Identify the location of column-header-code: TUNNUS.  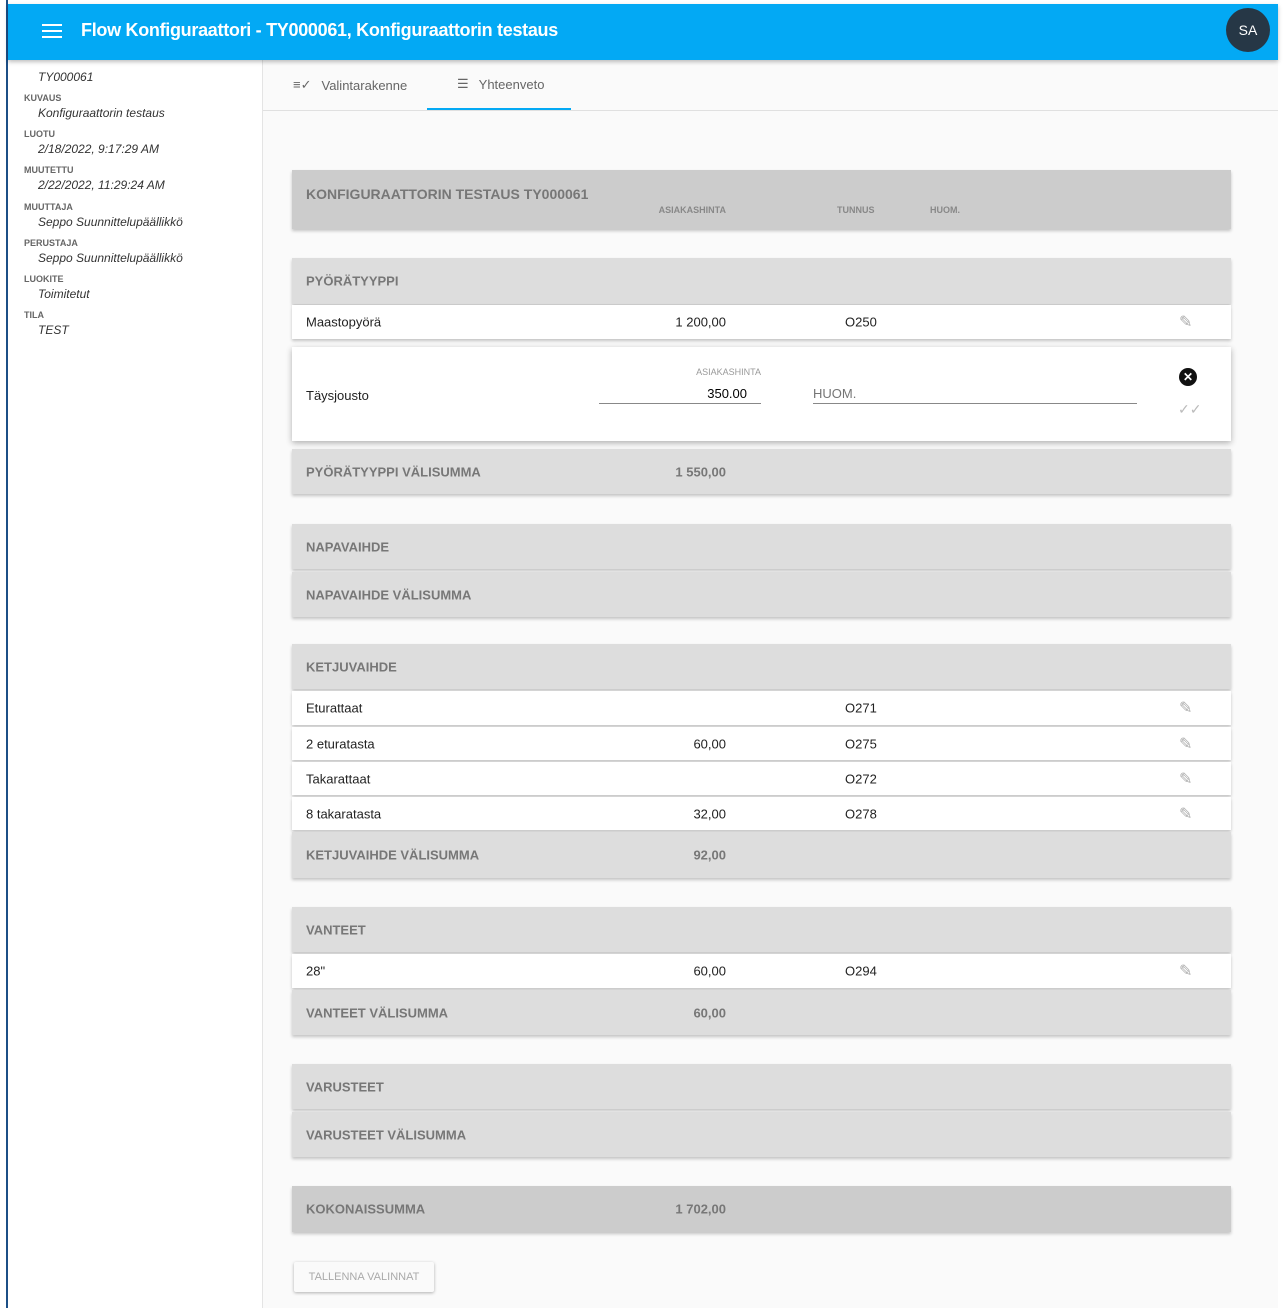
(856, 210).